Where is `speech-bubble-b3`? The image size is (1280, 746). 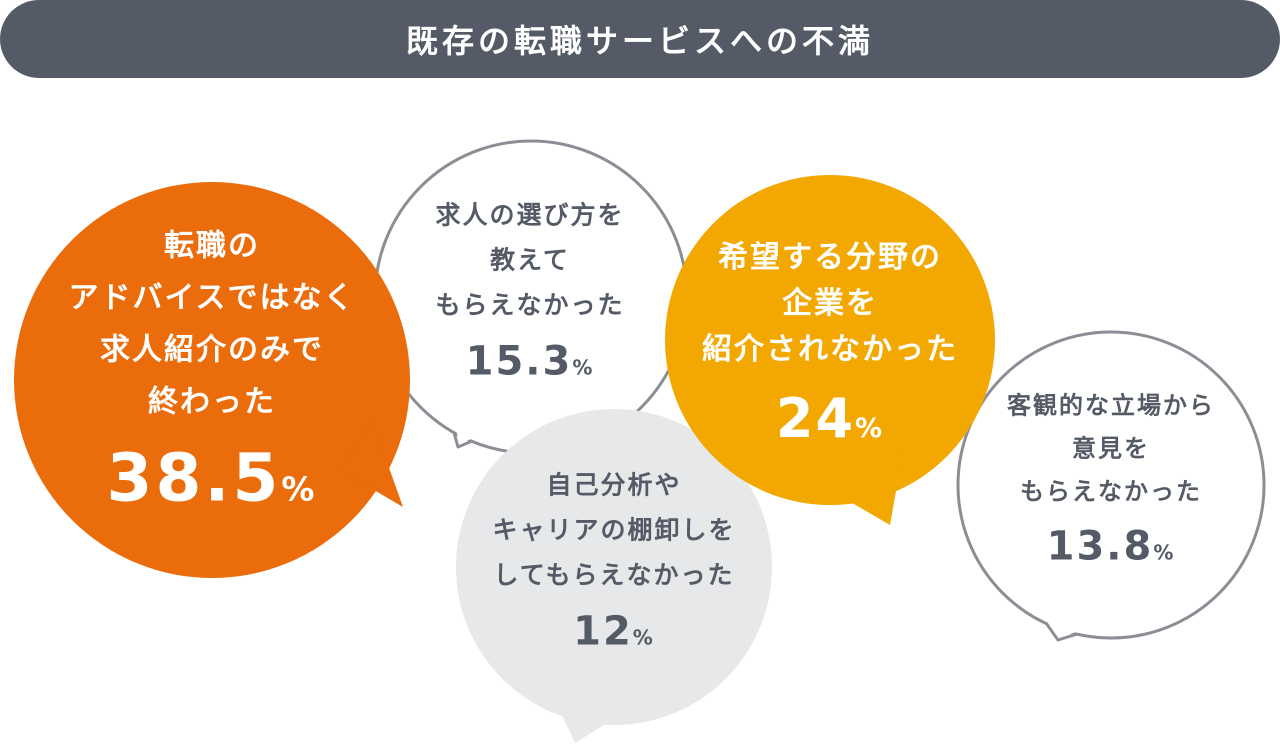 speech-bubble-b3 is located at coordinates (614, 576).